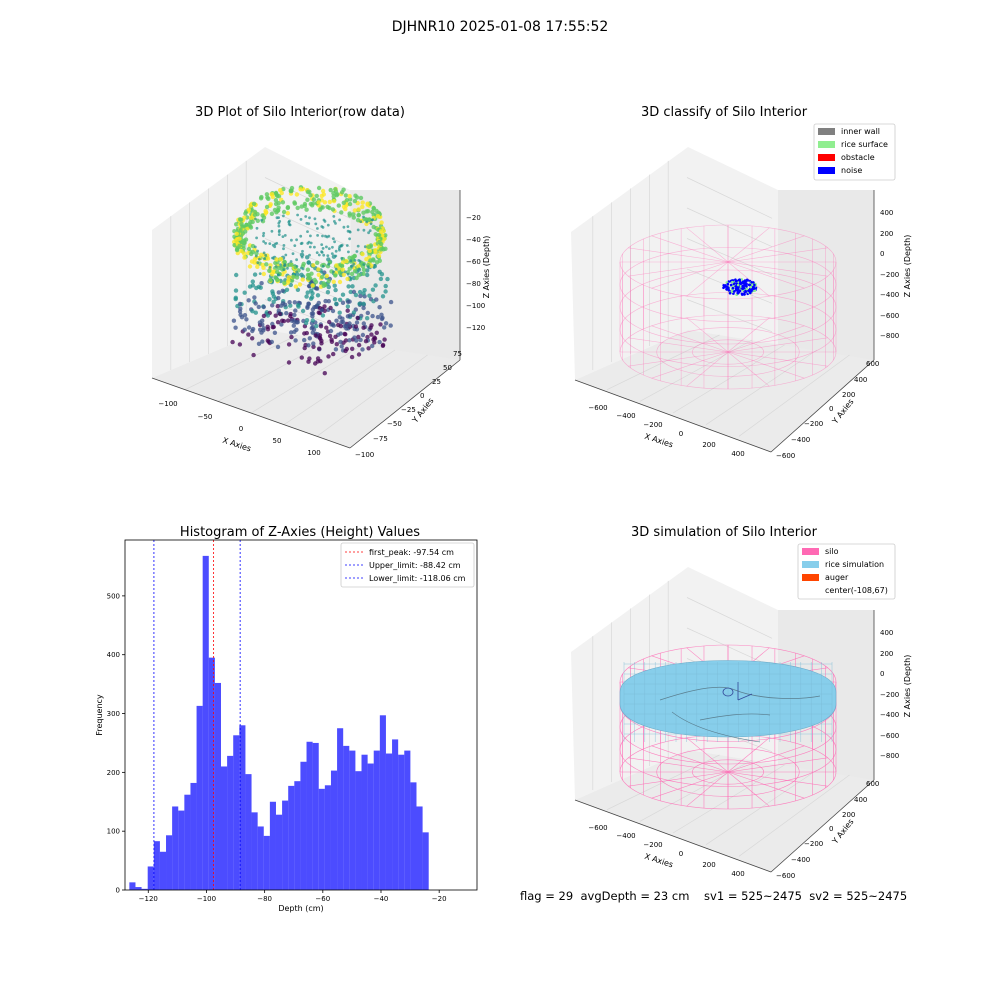  Describe the element at coordinates (597, 828) in the screenshot. I see `simulation-x-tick: −600` at that location.